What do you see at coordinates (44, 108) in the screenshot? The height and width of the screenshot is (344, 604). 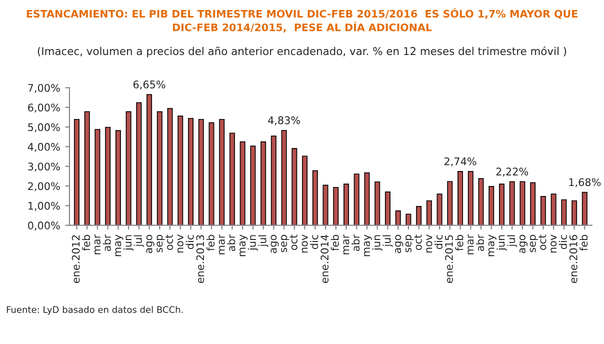 I see `y-tick-label: 6,00%` at bounding box center [44, 108].